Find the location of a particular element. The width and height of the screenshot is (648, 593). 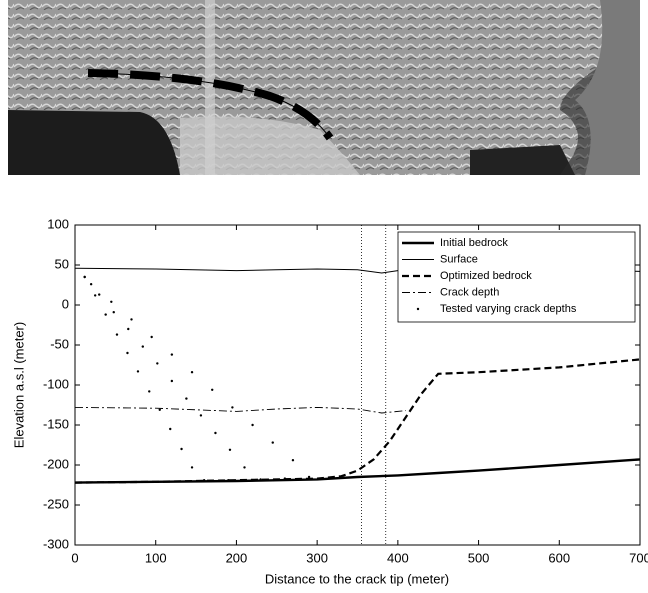

y-tick-label: -50 is located at coordinates (59, 343).